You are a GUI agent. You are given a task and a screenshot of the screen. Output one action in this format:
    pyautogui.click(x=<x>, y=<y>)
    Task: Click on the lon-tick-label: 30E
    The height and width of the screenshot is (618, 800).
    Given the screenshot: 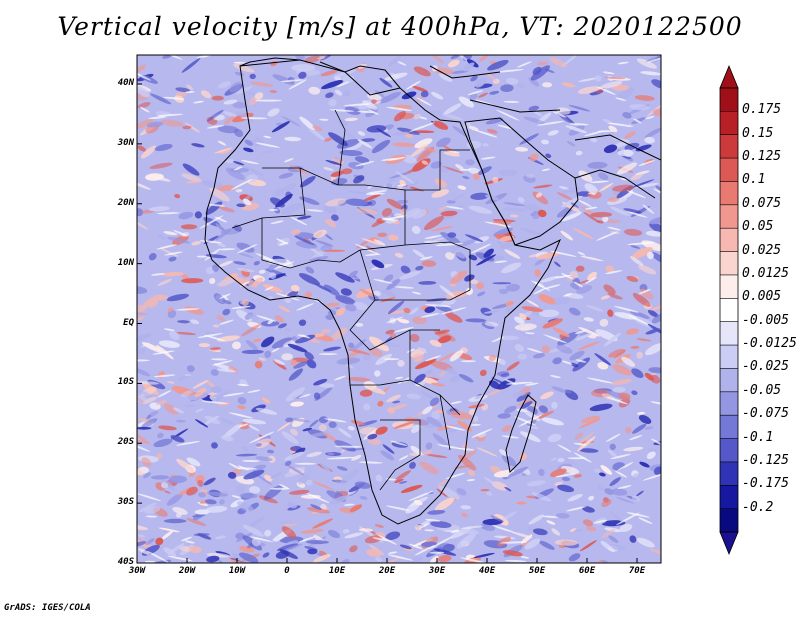 What is the action you would take?
    pyautogui.click(x=437, y=571)
    